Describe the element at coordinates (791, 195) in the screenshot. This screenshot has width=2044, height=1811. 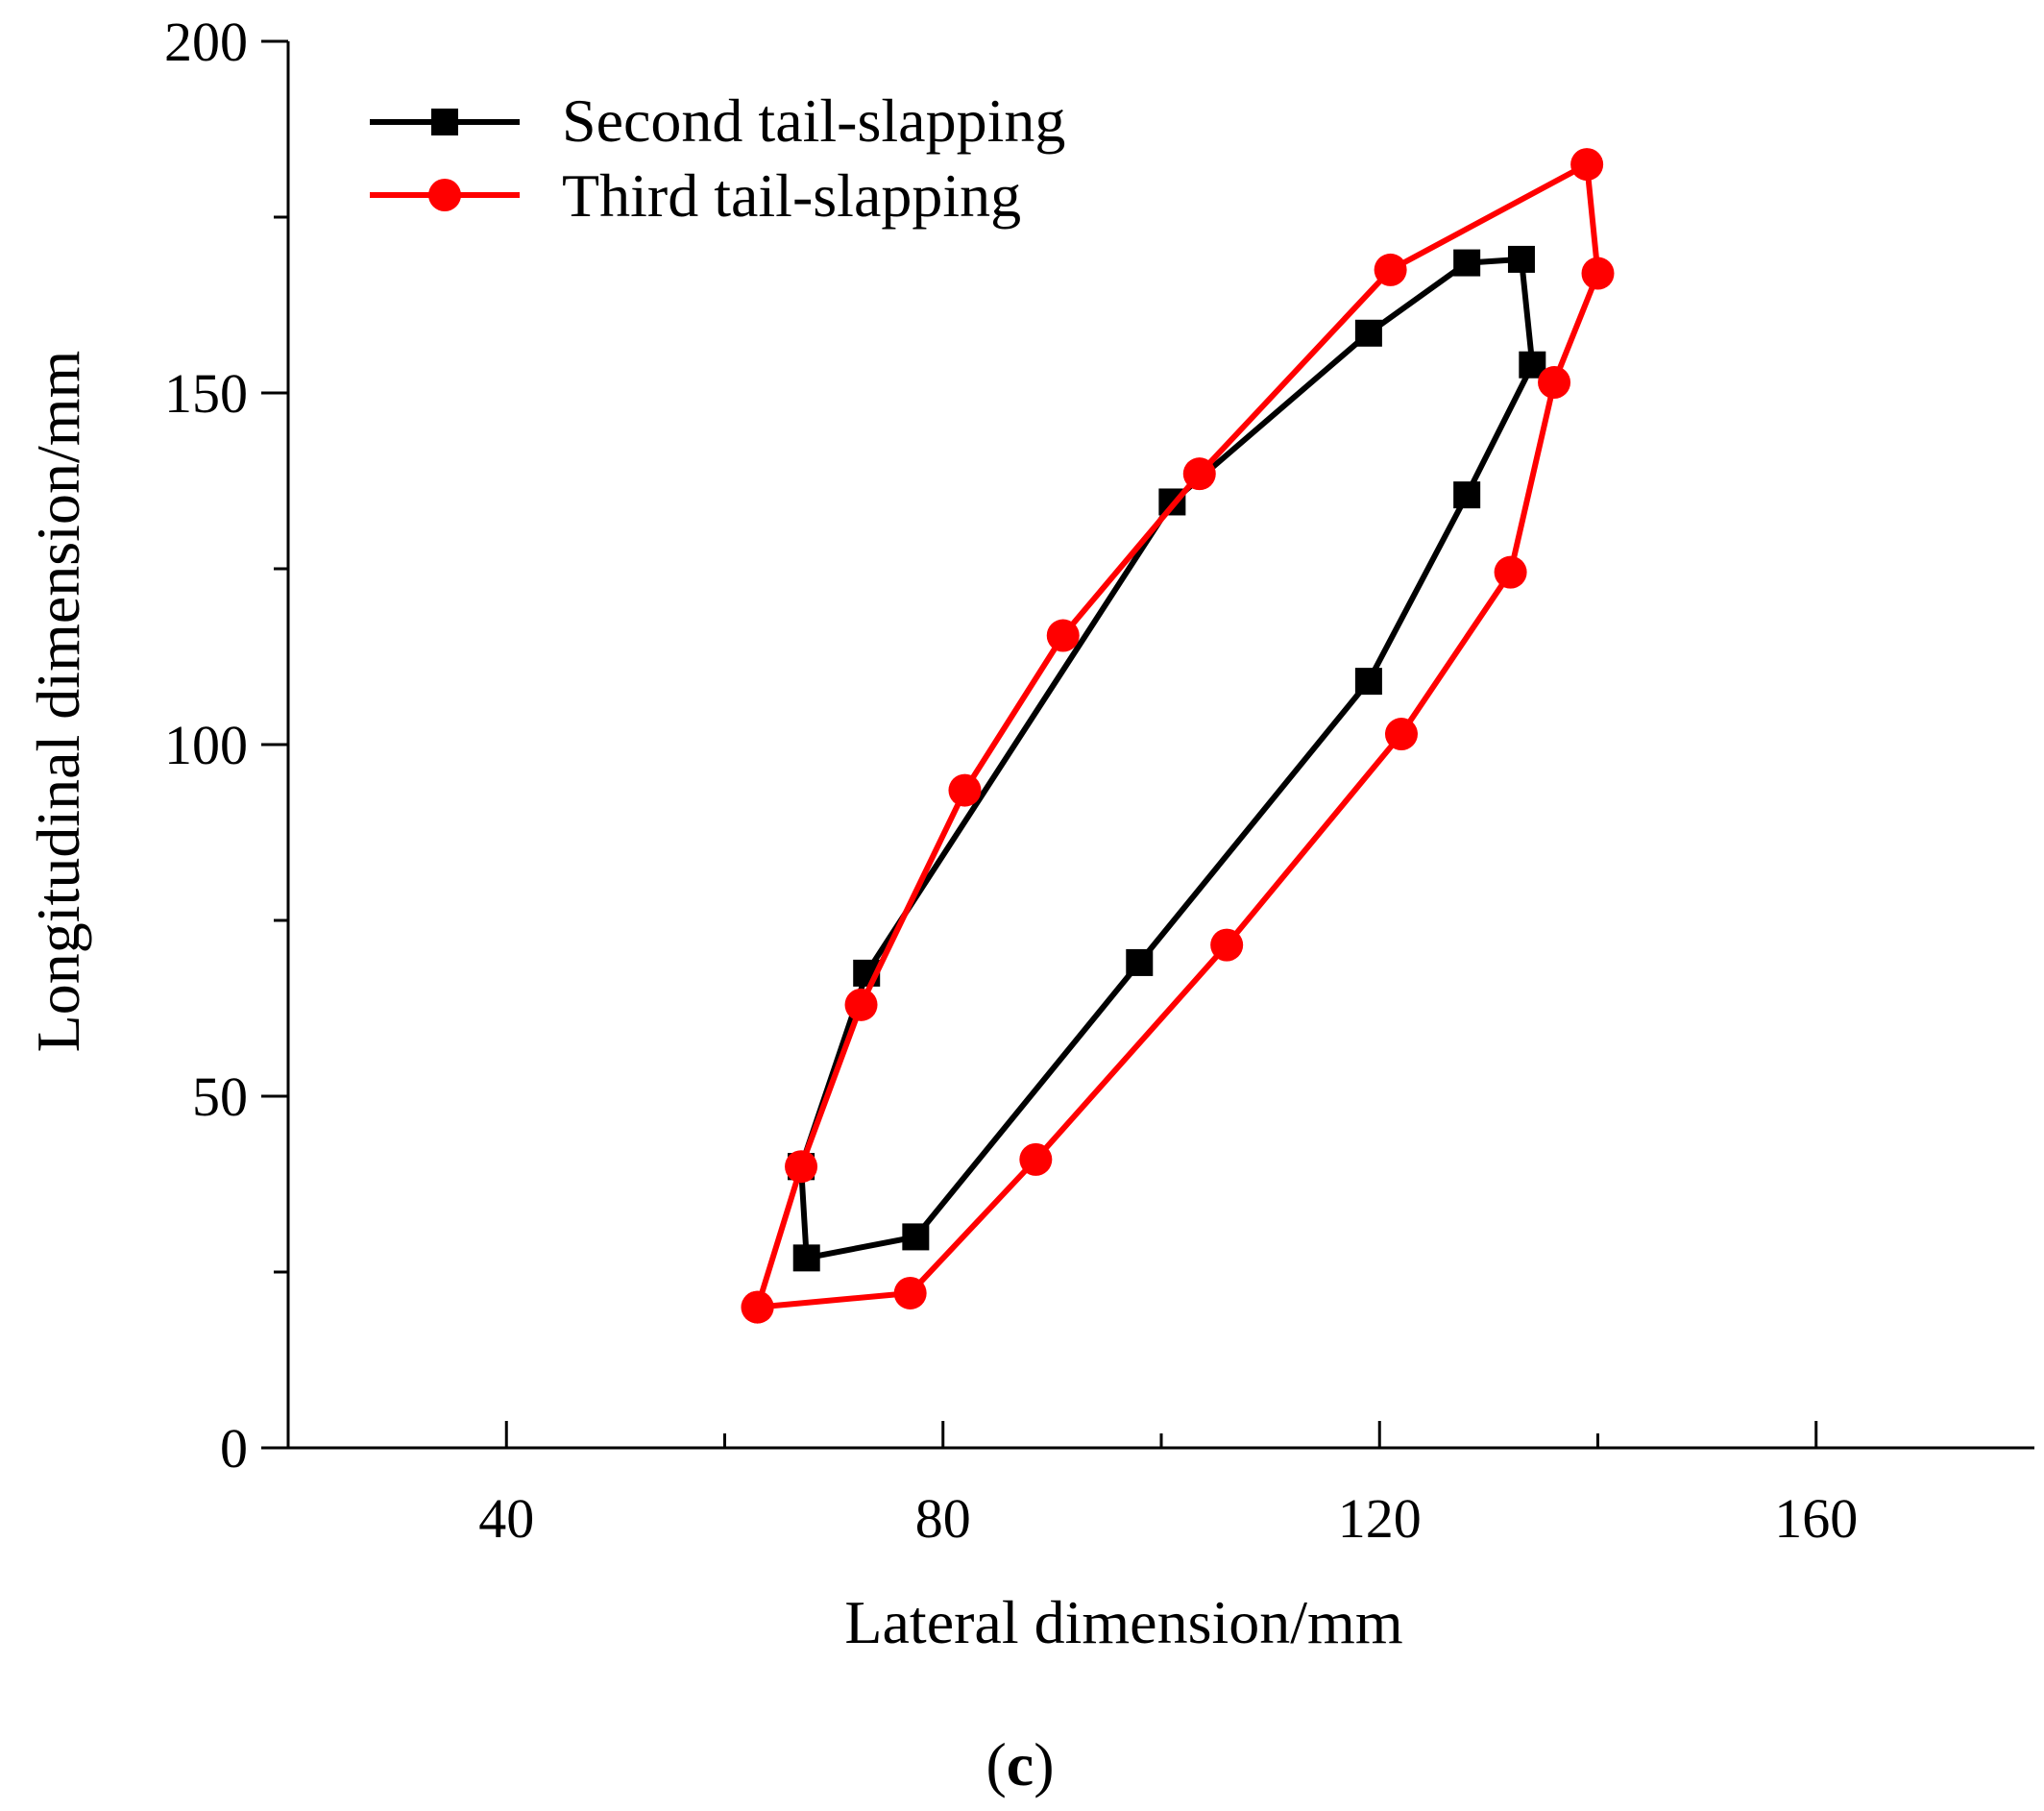
I see `legend-label-third: Third tail-slapping` at that location.